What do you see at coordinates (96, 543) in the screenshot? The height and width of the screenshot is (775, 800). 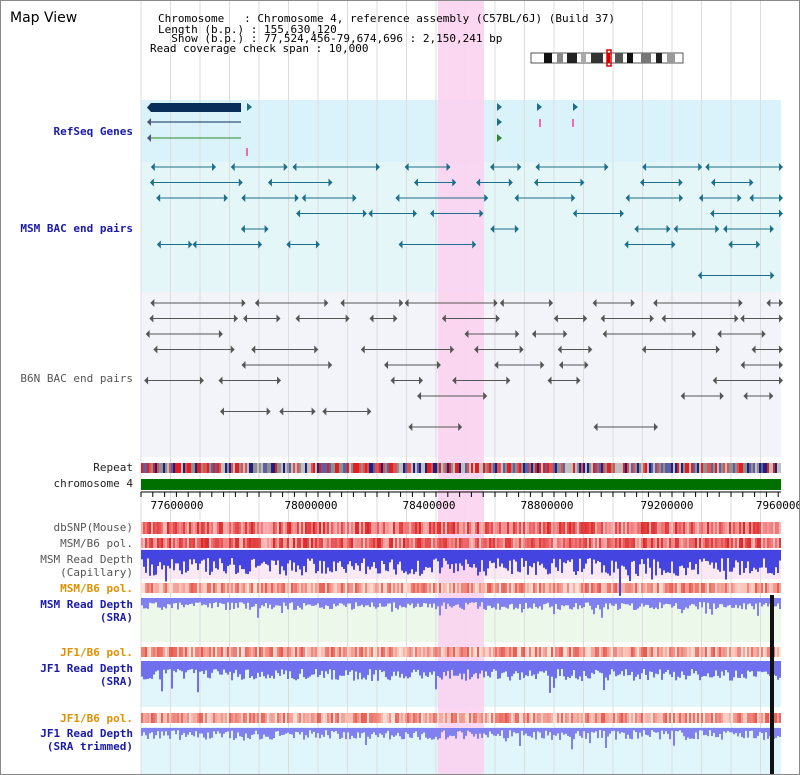 I see `msm-b6-pol-label: MSM/B6 pol.` at bounding box center [96, 543].